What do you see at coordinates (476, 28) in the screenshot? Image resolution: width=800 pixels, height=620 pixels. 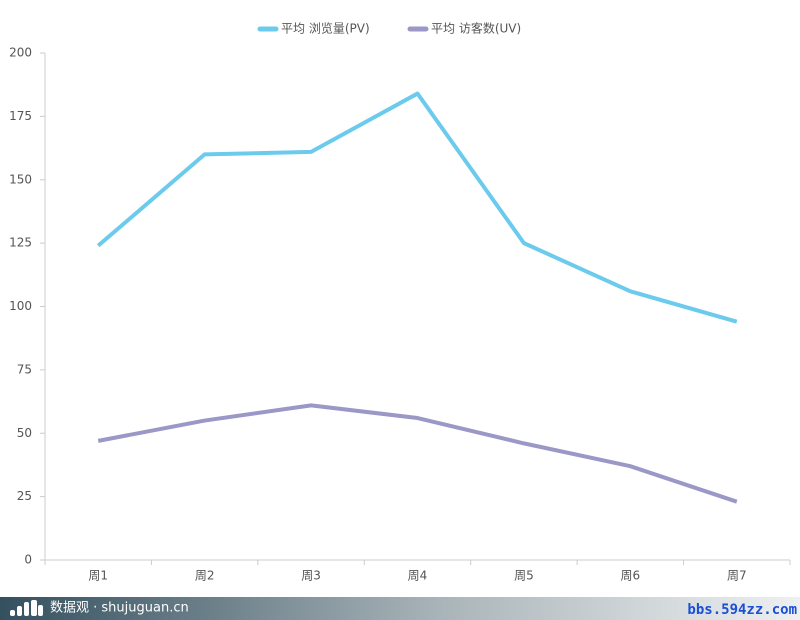 I see `legend-label: 平均 访客数(UV)` at bounding box center [476, 28].